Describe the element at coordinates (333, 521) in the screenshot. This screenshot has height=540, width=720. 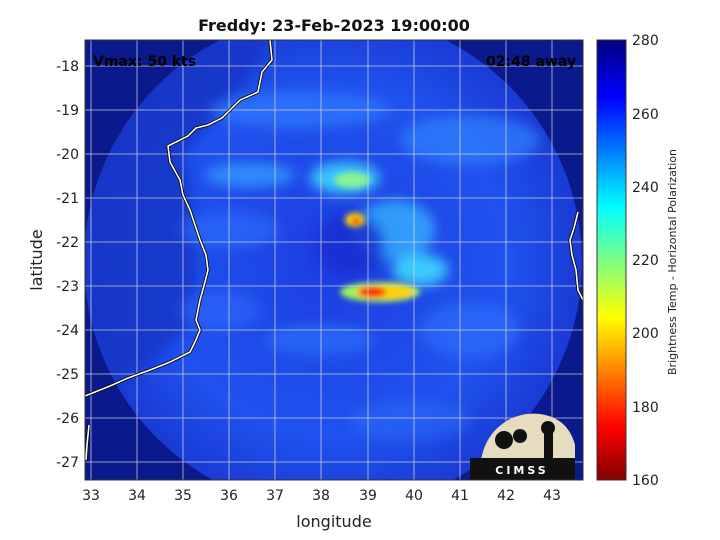
I see `x-axis-label: longitude` at that location.